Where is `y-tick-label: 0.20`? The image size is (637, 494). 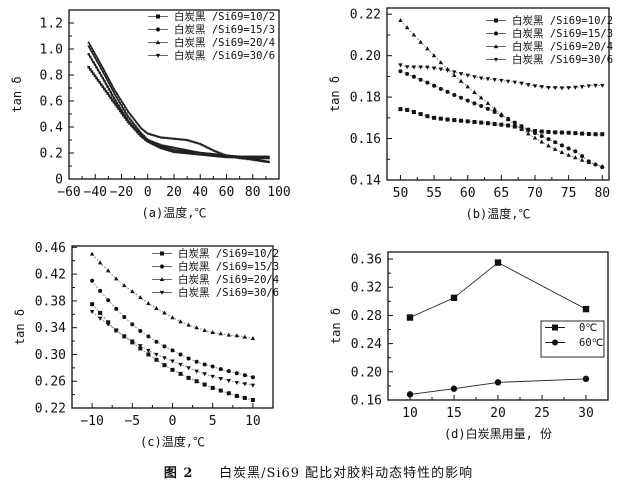
y-tick-label: 0.20 is located at coordinates (366, 372).